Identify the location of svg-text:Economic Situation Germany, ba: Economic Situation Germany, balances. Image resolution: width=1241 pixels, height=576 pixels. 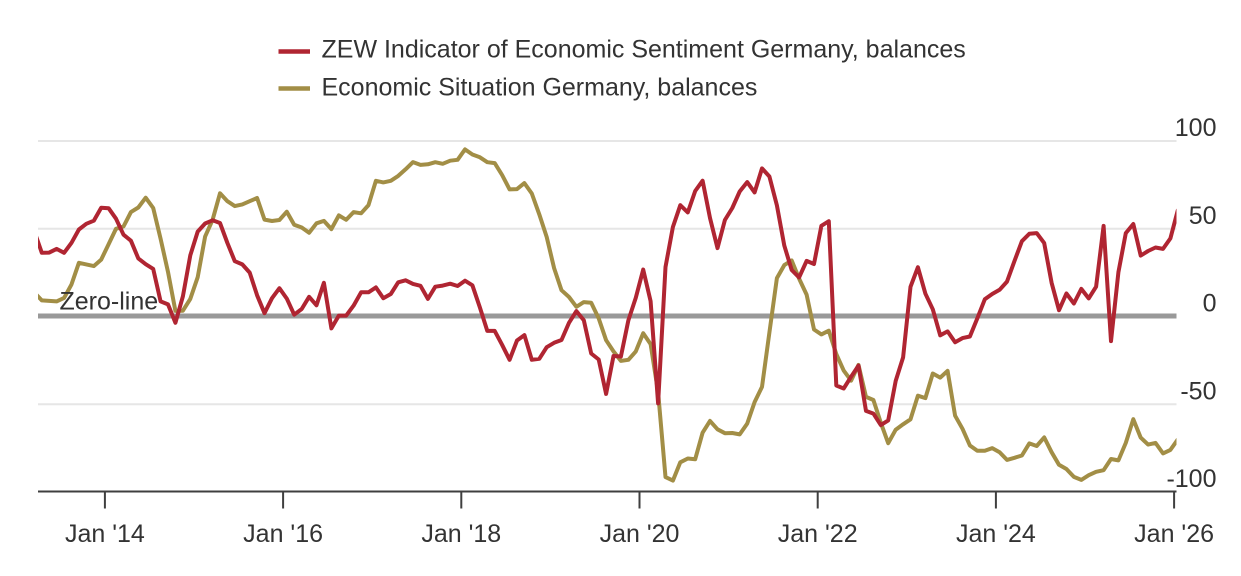
(540, 88).